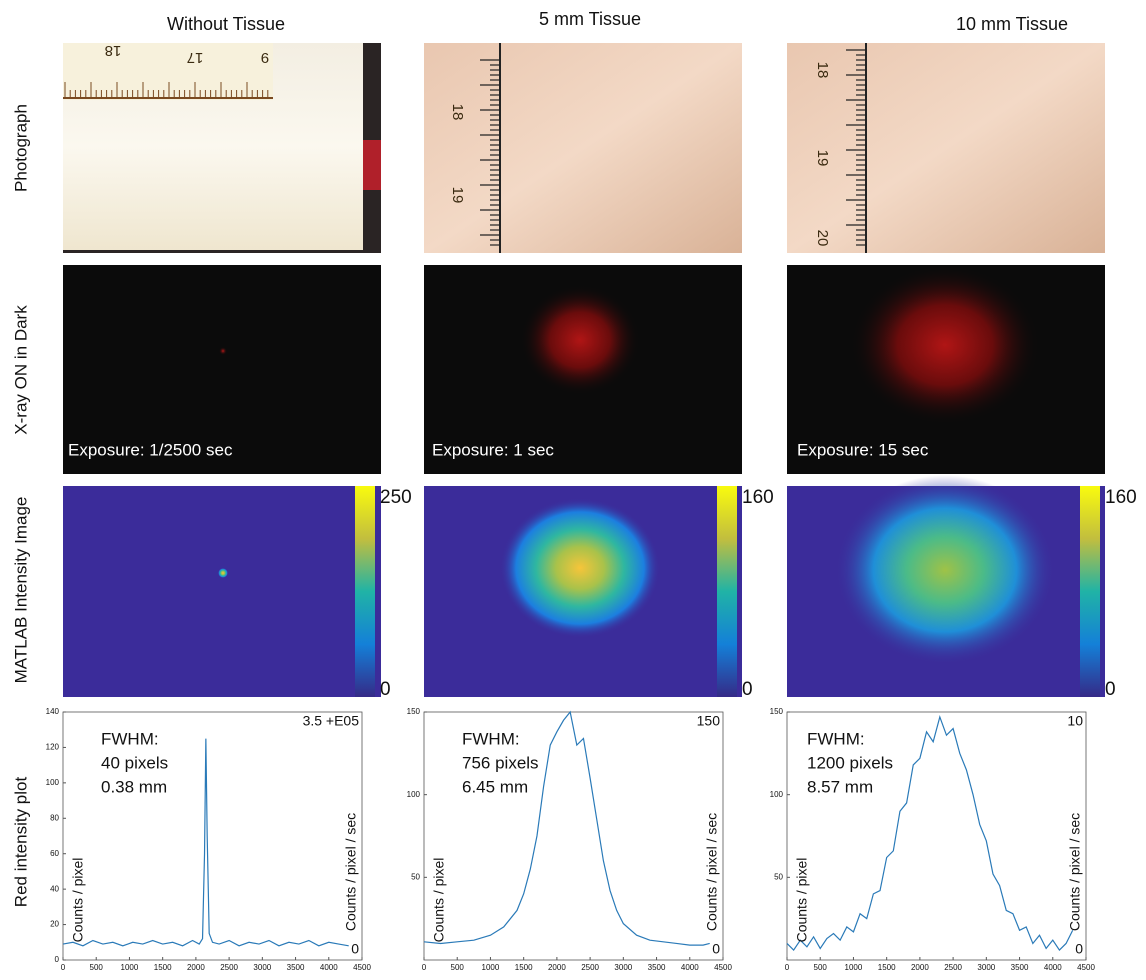 This screenshot has width=1146, height=980. Describe the element at coordinates (863, 449) in the screenshot. I see `exposure-label: Exposure: 15 sec` at that location.